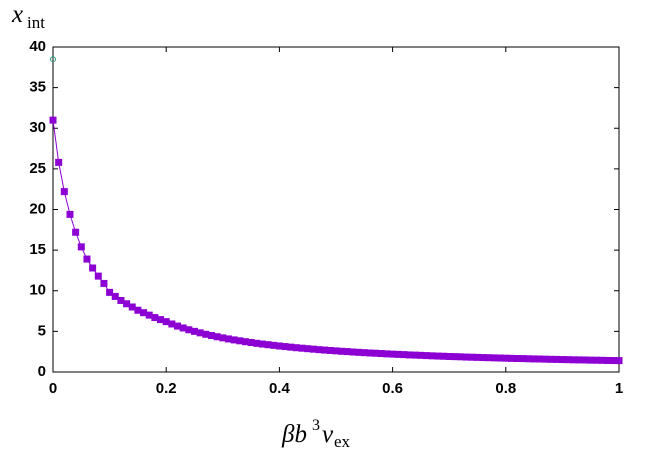  What do you see at coordinates (294, 434) in the screenshot?
I see `x-axis-label: βb` at bounding box center [294, 434].